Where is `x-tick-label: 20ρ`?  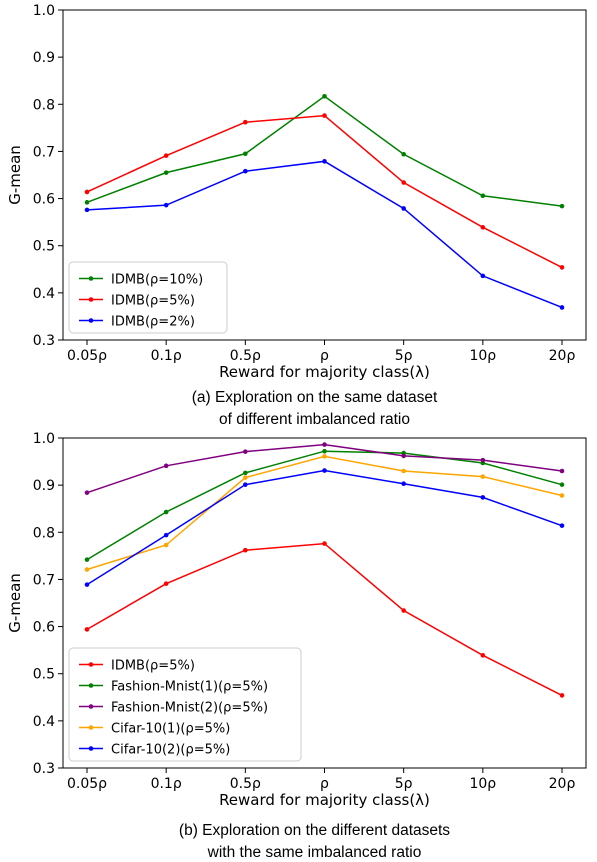 x-tick-label: 20ρ is located at coordinates (562, 356).